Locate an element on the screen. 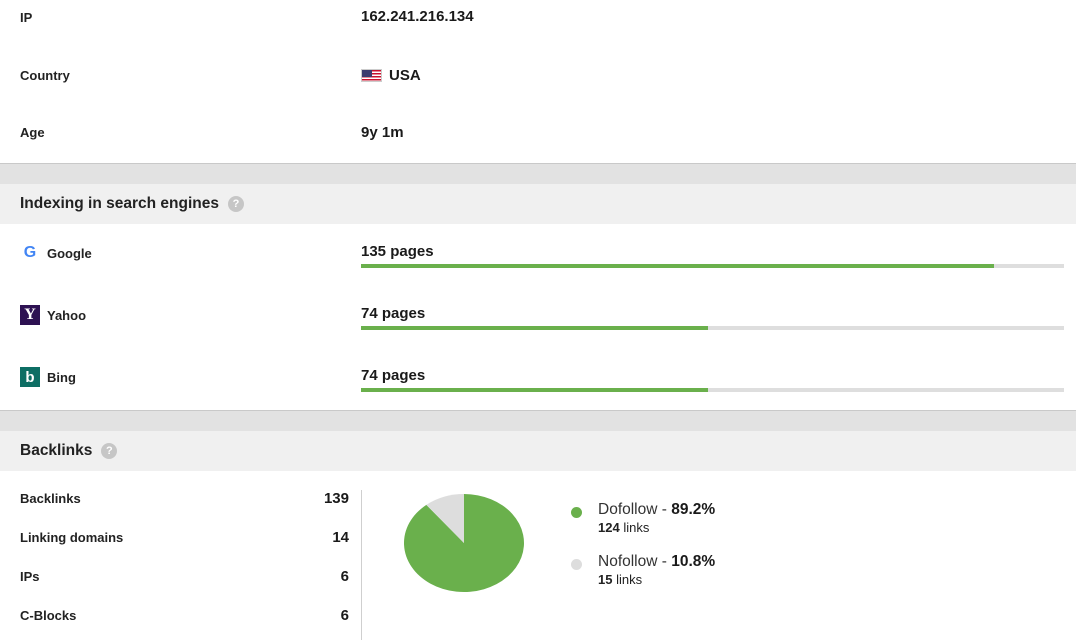 The image size is (1076, 640). backlinks-pie-chart is located at coordinates (464, 543).